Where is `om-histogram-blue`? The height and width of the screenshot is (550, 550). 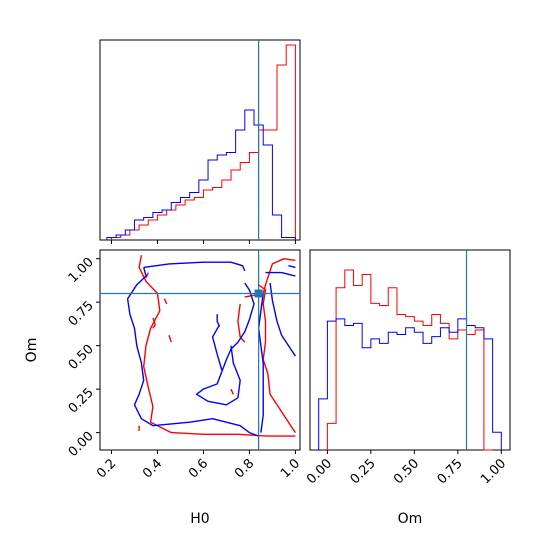 om-histogram-blue is located at coordinates (410, 384).